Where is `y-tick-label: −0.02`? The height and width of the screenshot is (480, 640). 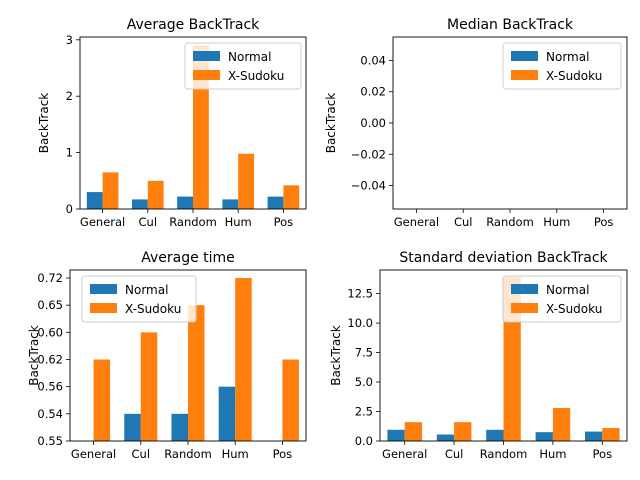
y-tick-label: −0.02 is located at coordinates (368, 154).